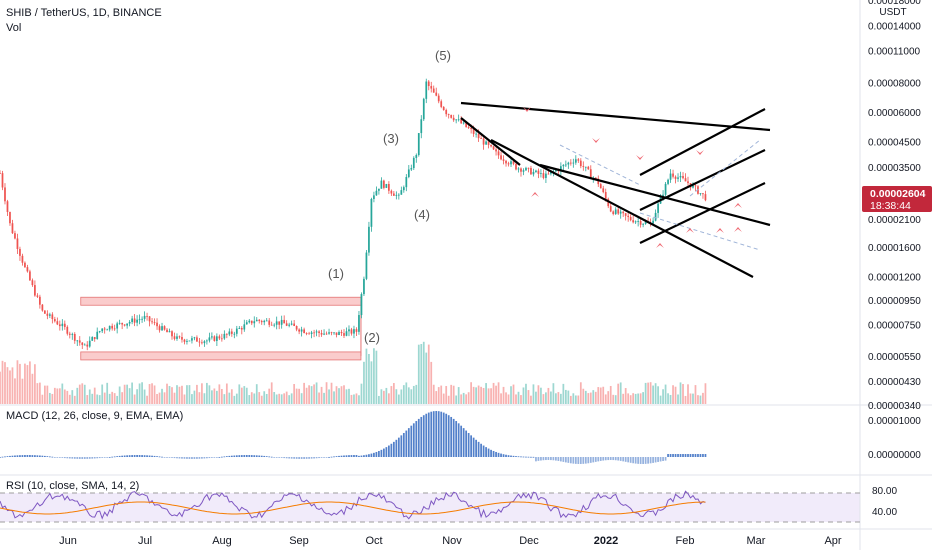 The image size is (932, 550). Describe the element at coordinates (884, 502) in the screenshot. I see `rsi-axis: 80.00 40.00` at that location.